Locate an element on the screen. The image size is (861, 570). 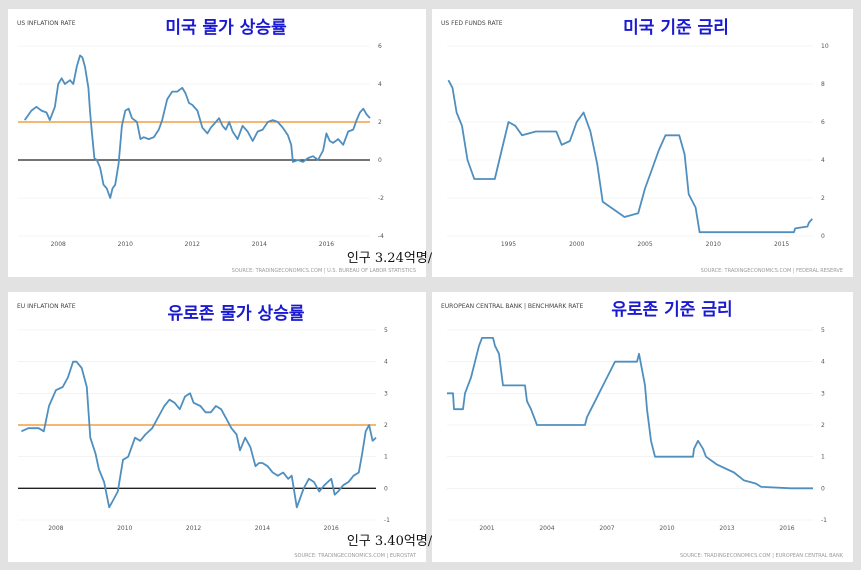
chart-small-title: EUROPEAN CENTRAL BANK | BENCHMARK RATE is located at coordinates (512, 306).